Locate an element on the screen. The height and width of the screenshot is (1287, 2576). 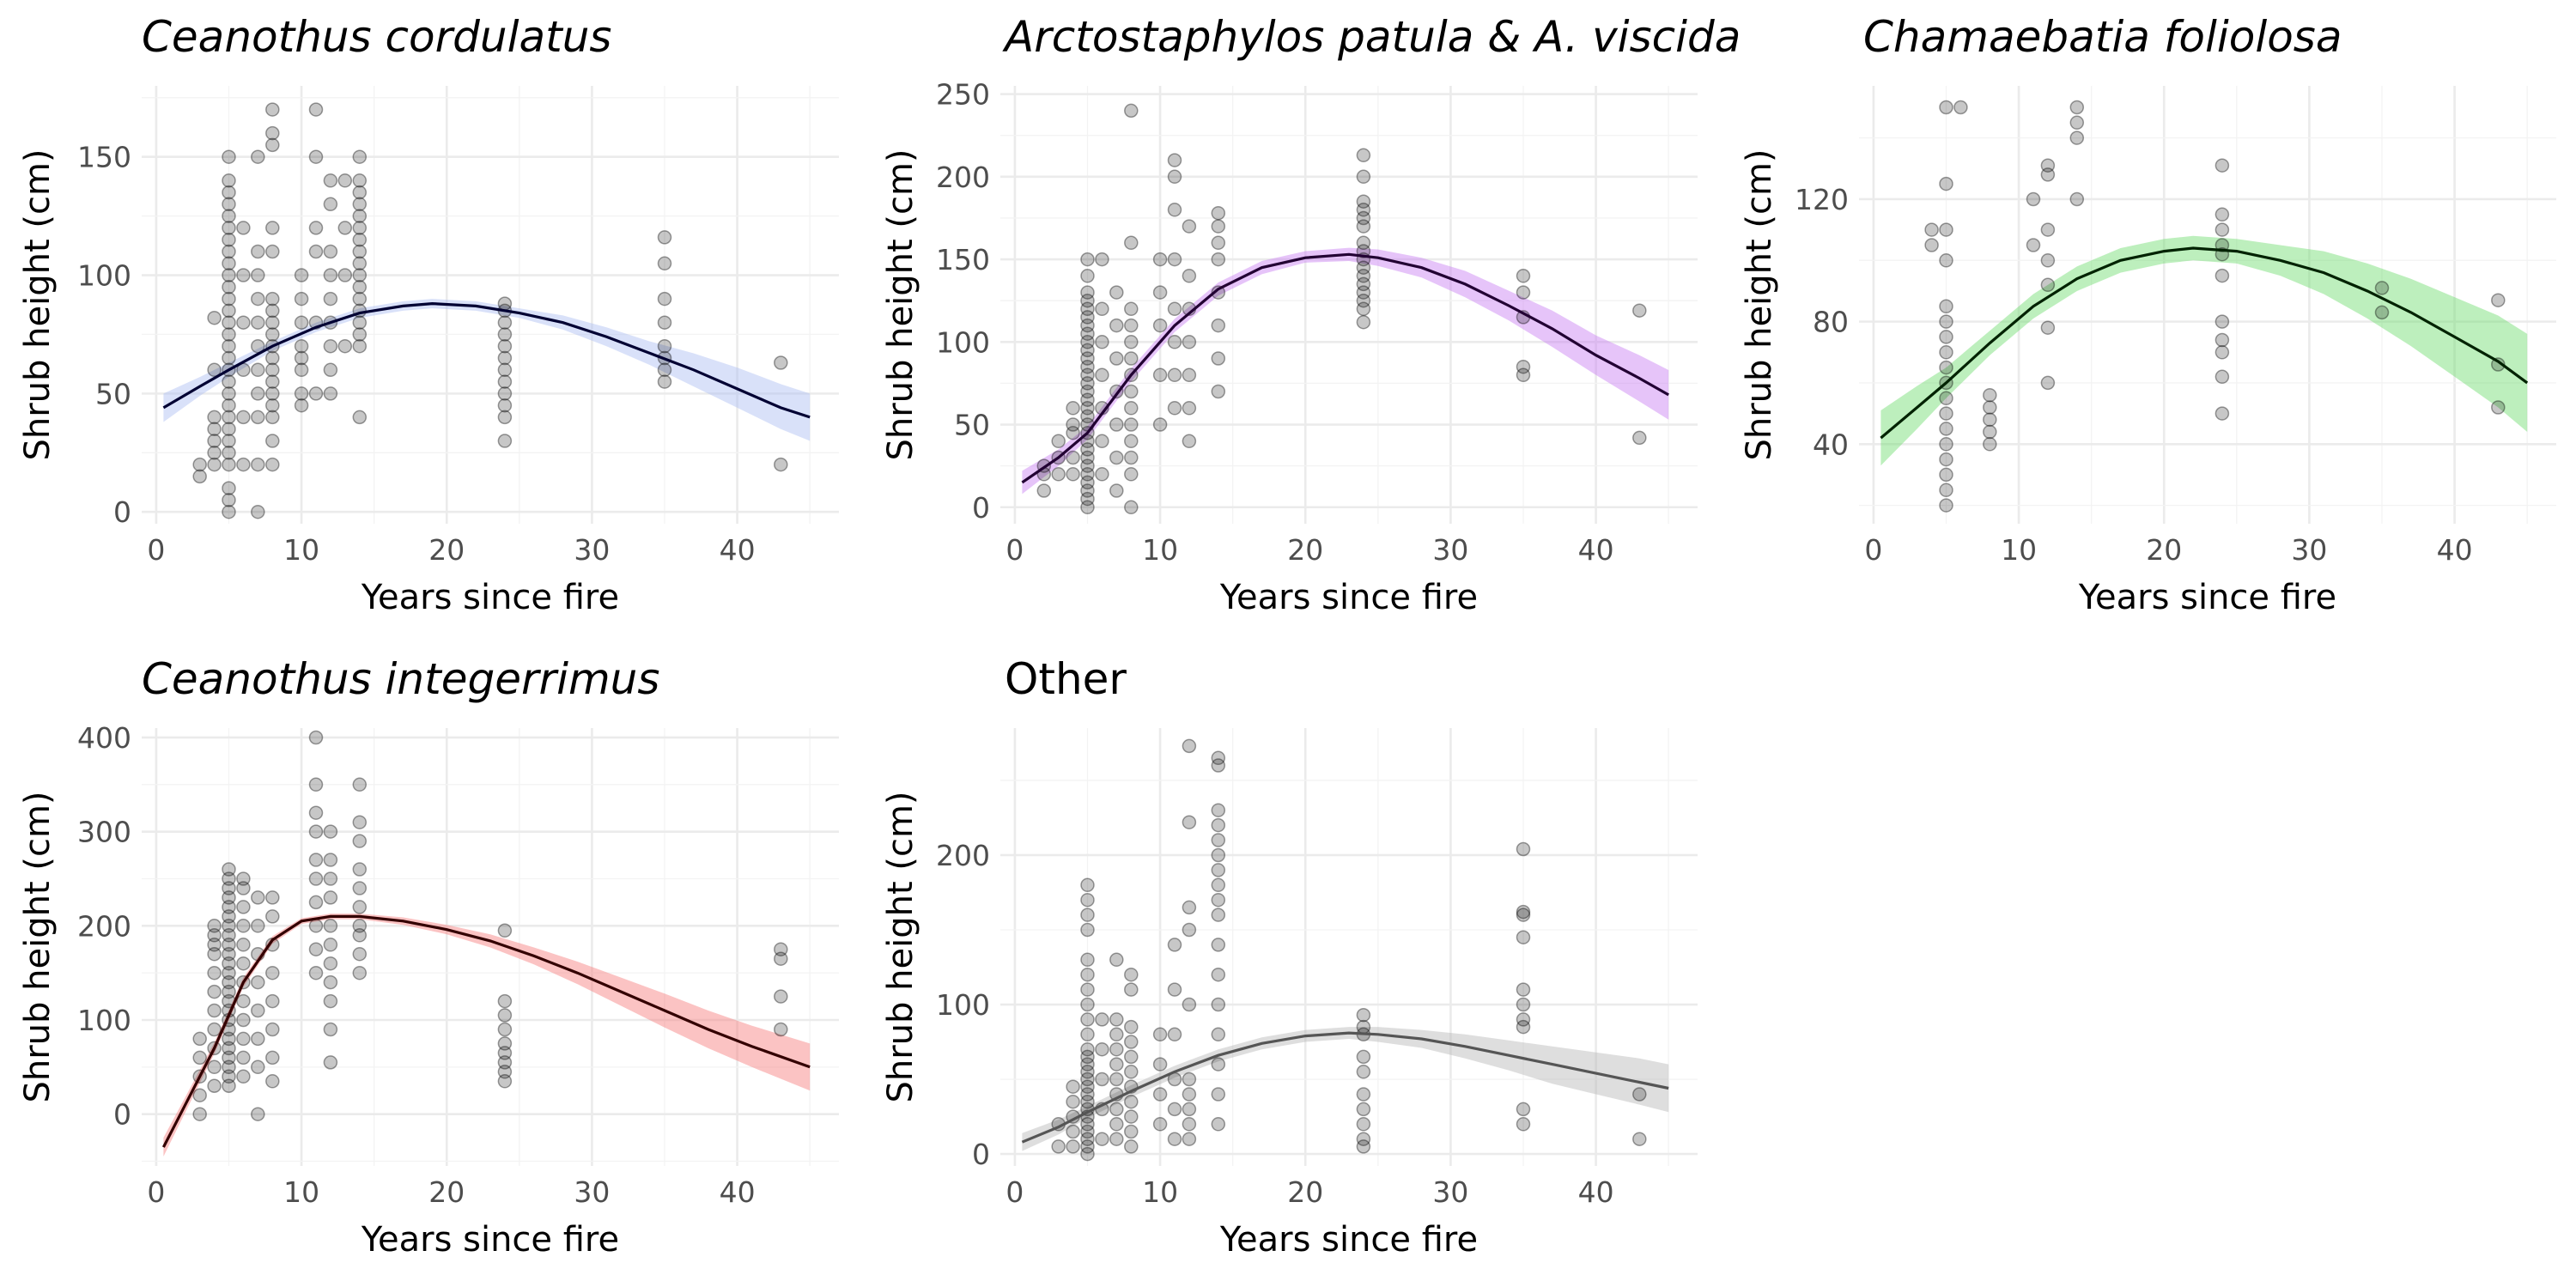
x-tick-label: 20 is located at coordinates (446, 1192).